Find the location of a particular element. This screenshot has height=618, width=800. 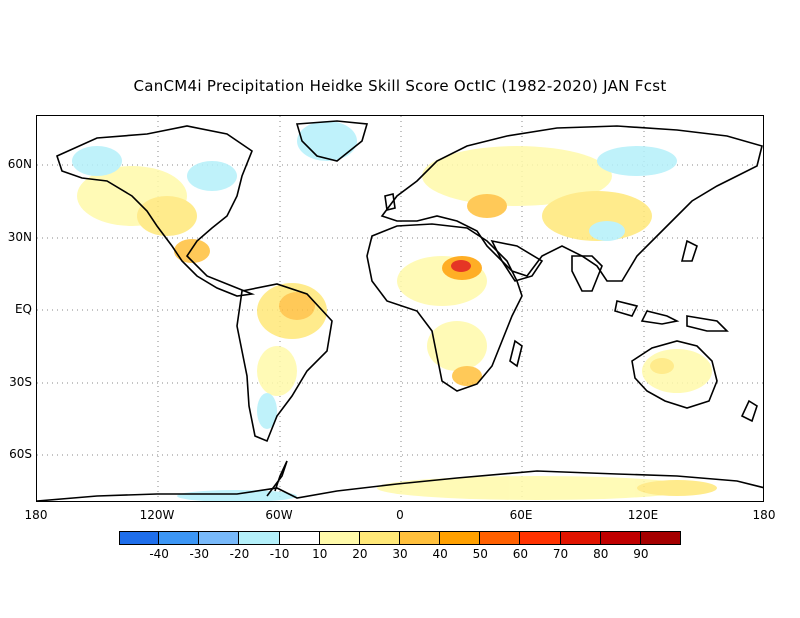

lon-label-180e: 180 is located at coordinates (764, 515).